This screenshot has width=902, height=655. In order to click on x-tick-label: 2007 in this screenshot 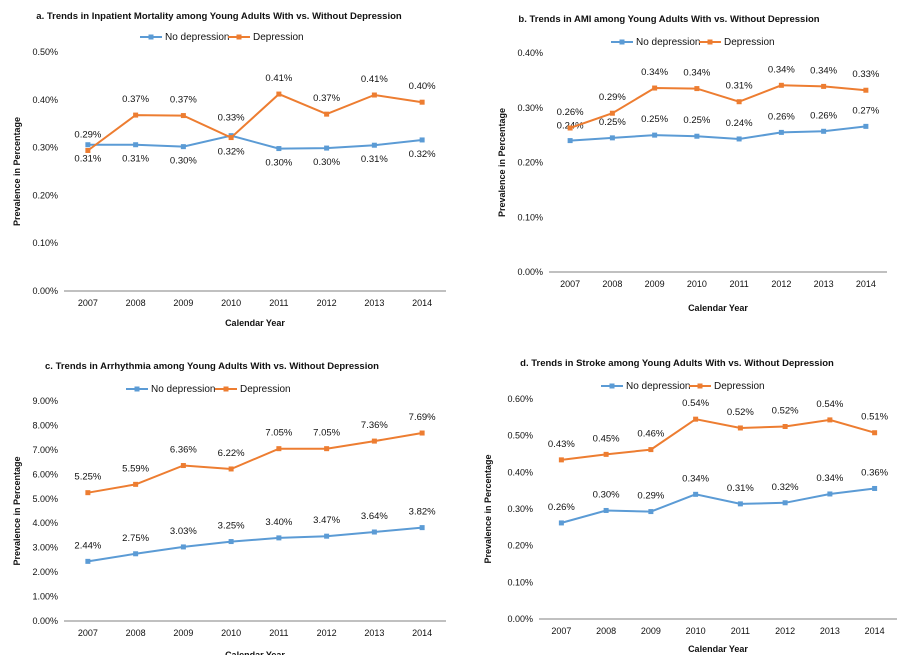, I will do `click(561, 631)`.